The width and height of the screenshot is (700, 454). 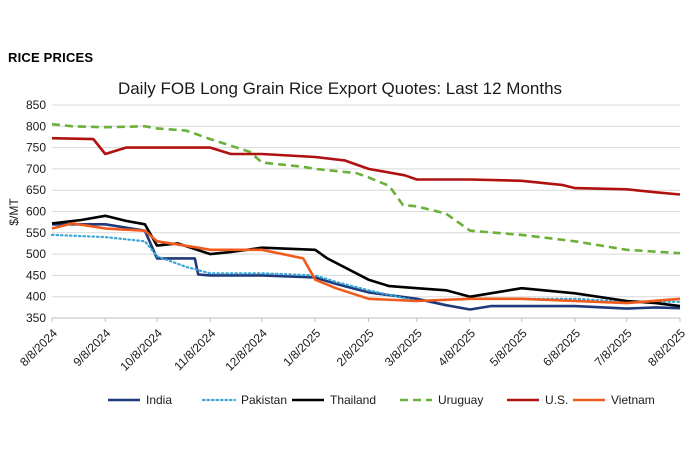 What do you see at coordinates (36, 126) in the screenshot?
I see `y-tick-label: 800` at bounding box center [36, 126].